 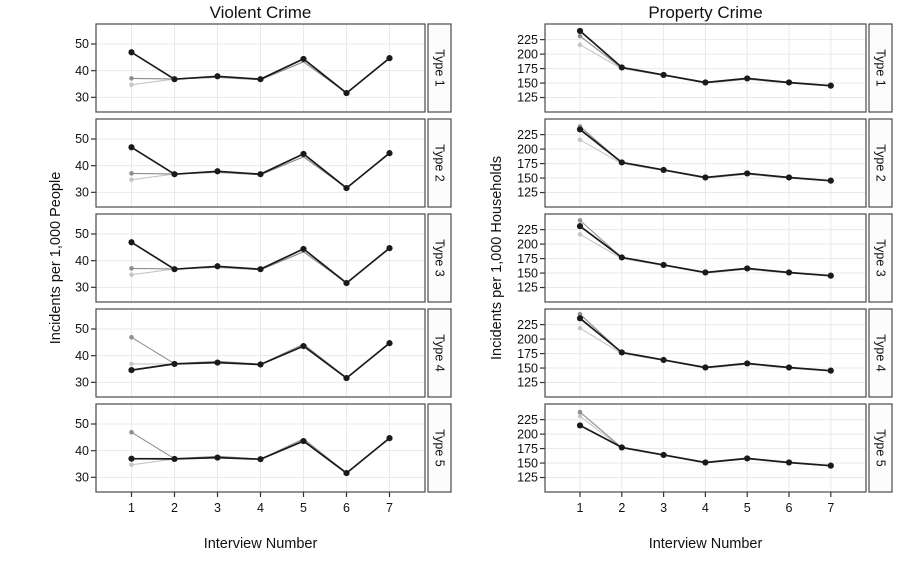 What do you see at coordinates (82, 44) in the screenshot?
I see `y-tick-label: 50` at bounding box center [82, 44].